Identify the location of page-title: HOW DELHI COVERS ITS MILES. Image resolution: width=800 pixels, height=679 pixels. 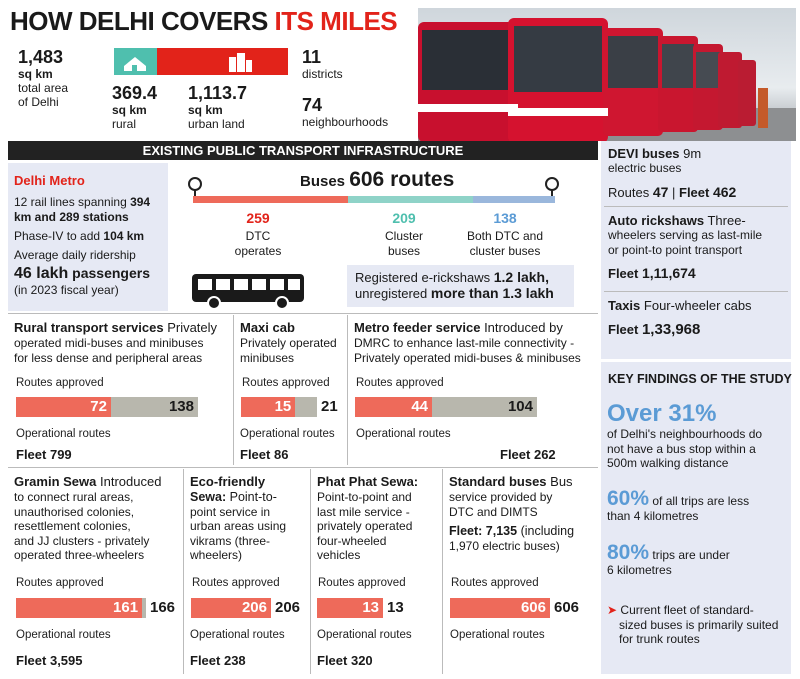
(204, 21).